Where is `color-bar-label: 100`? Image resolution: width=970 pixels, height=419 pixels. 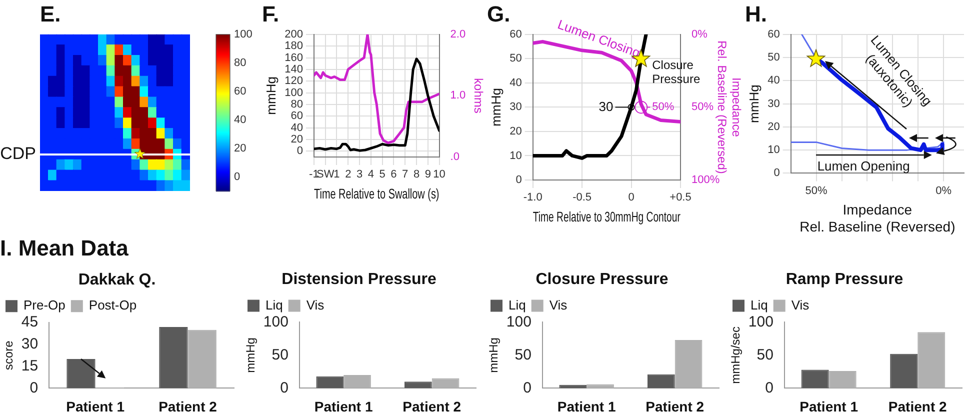
color-bar-label: 100 is located at coordinates (243, 34).